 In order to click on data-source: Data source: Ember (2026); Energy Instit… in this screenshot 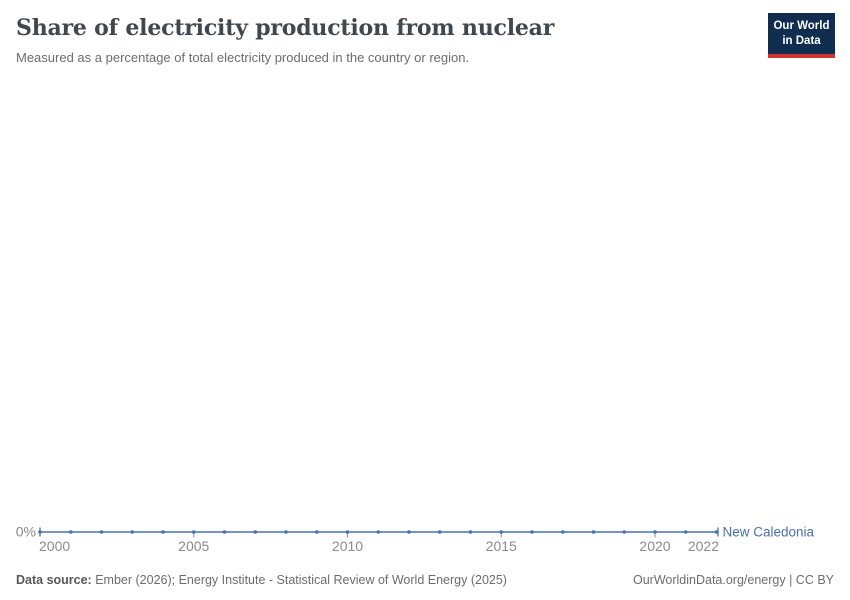, I will do `click(261, 580)`.